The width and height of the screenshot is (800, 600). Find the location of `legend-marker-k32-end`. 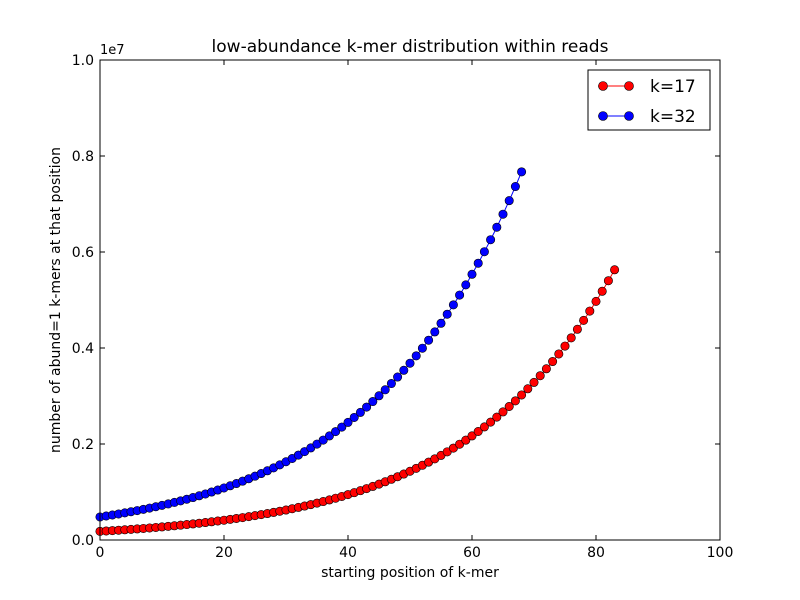

legend-marker-k32-end is located at coordinates (629, 116).